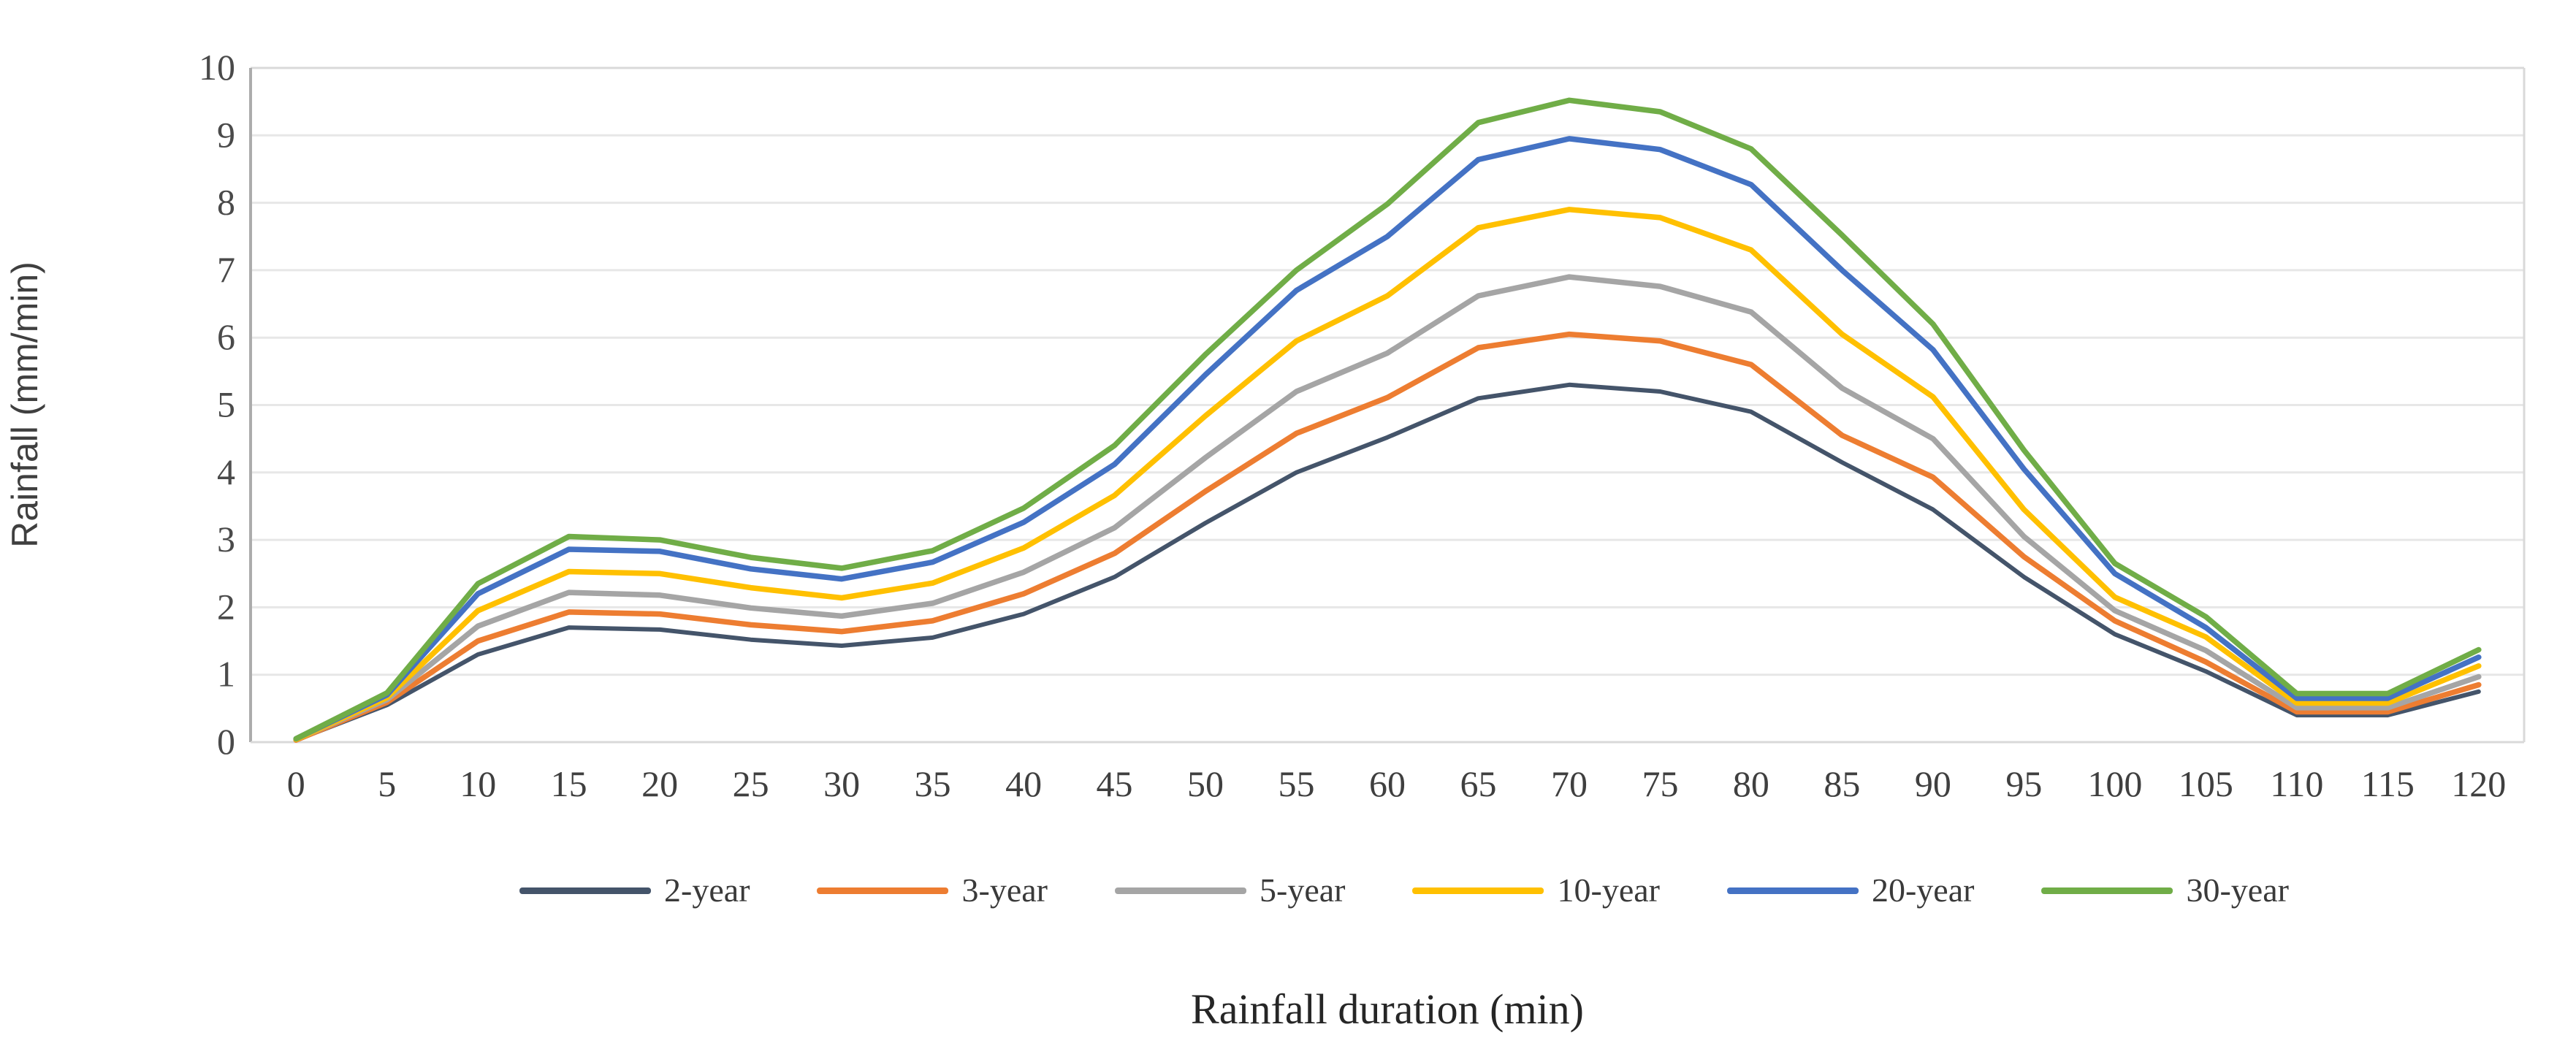 Image resolution: width=2576 pixels, height=1046 pixels. What do you see at coordinates (1751, 784) in the screenshot?
I see `x-tick-label-80: 80` at bounding box center [1751, 784].